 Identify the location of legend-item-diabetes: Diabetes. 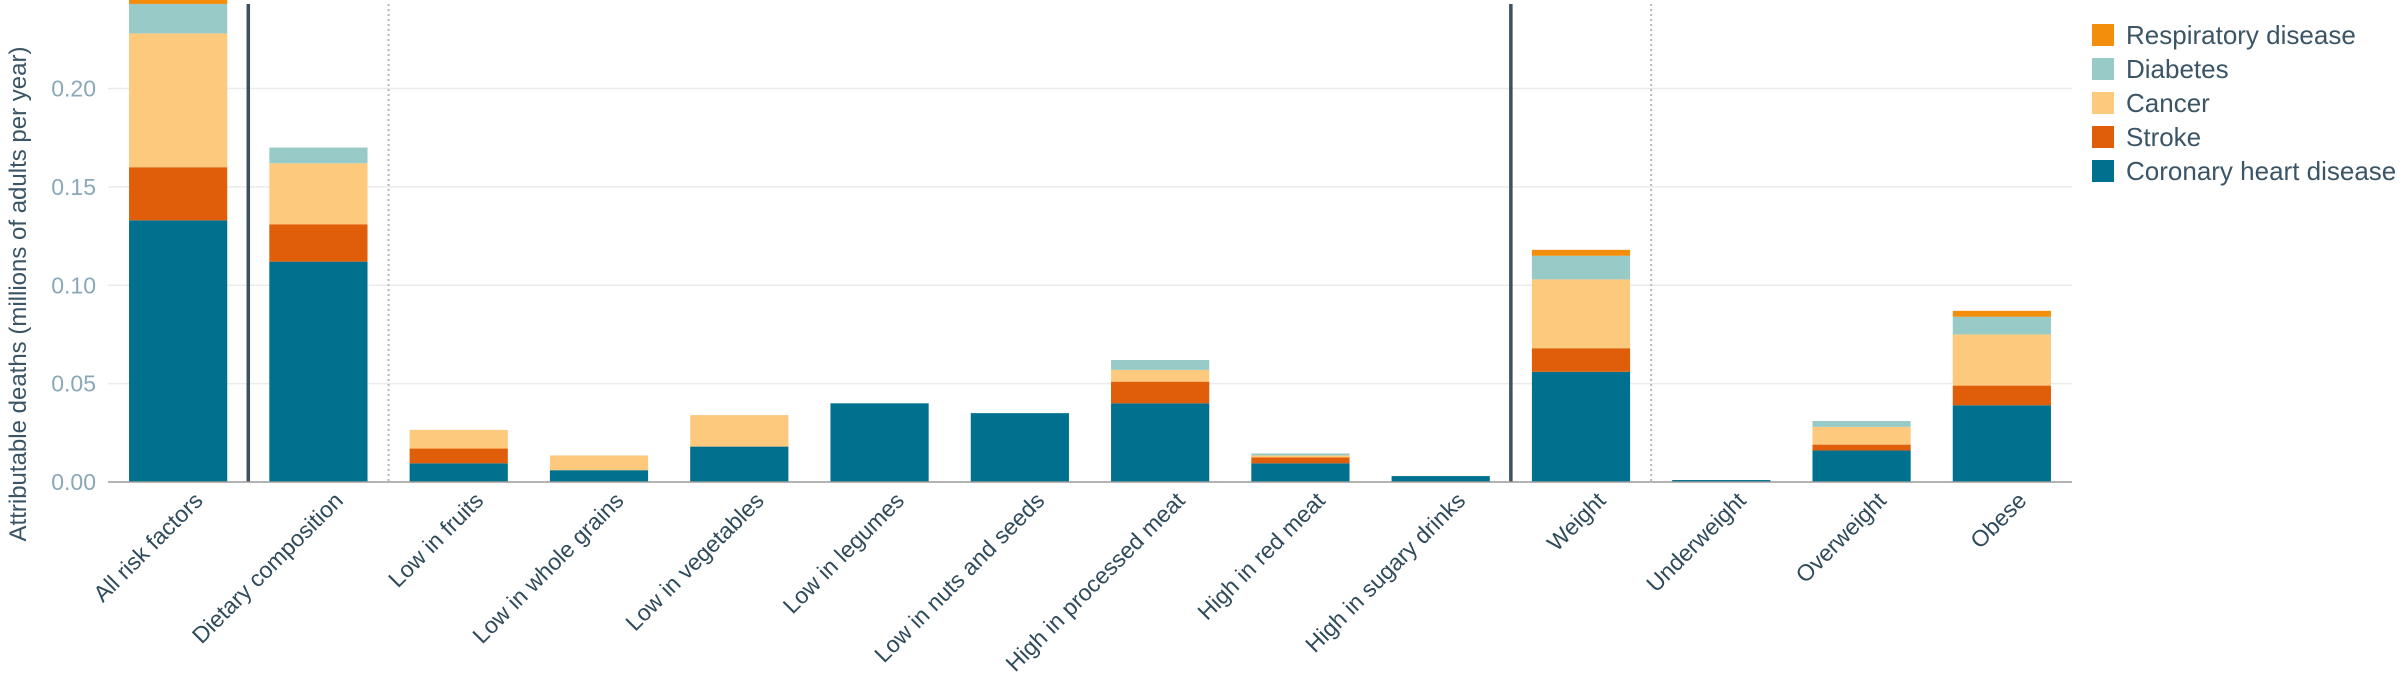
(2244, 69).